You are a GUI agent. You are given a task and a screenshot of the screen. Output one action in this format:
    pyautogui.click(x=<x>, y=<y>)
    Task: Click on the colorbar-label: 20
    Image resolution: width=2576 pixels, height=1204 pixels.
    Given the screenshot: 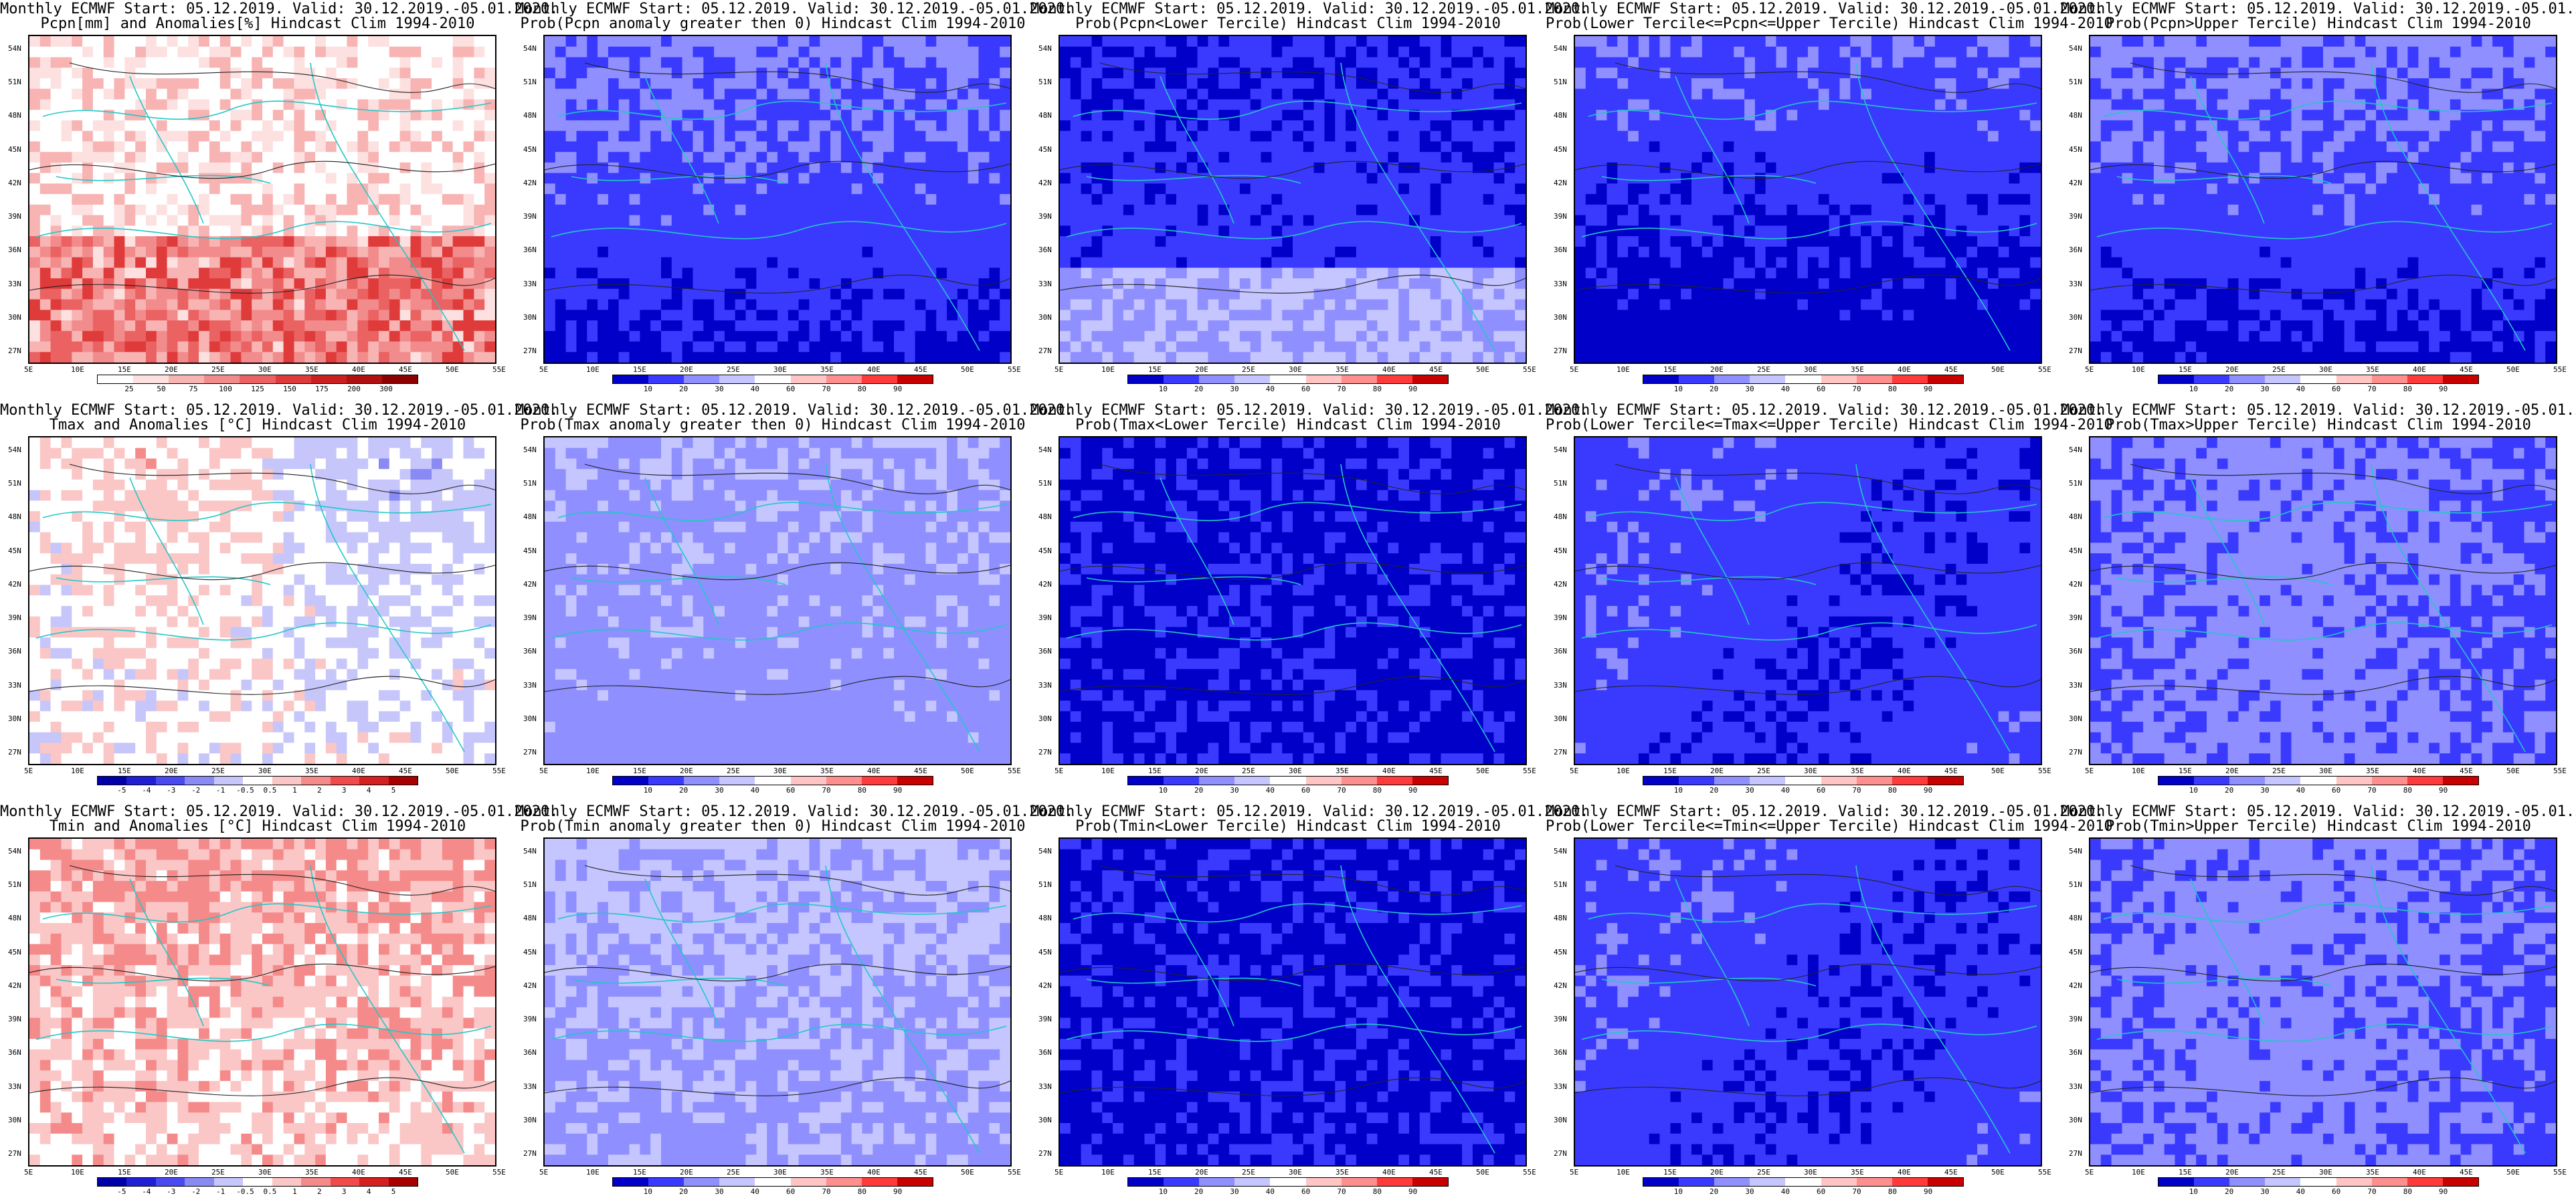 What is the action you would take?
    pyautogui.click(x=1198, y=389)
    